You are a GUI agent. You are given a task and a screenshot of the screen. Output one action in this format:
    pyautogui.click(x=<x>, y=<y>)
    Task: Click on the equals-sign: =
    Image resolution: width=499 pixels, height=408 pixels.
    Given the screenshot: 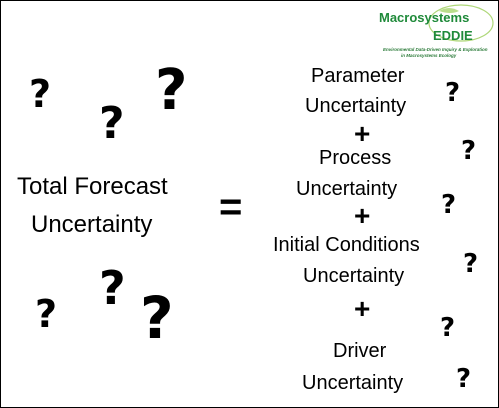 What is the action you would take?
    pyautogui.click(x=231, y=207)
    